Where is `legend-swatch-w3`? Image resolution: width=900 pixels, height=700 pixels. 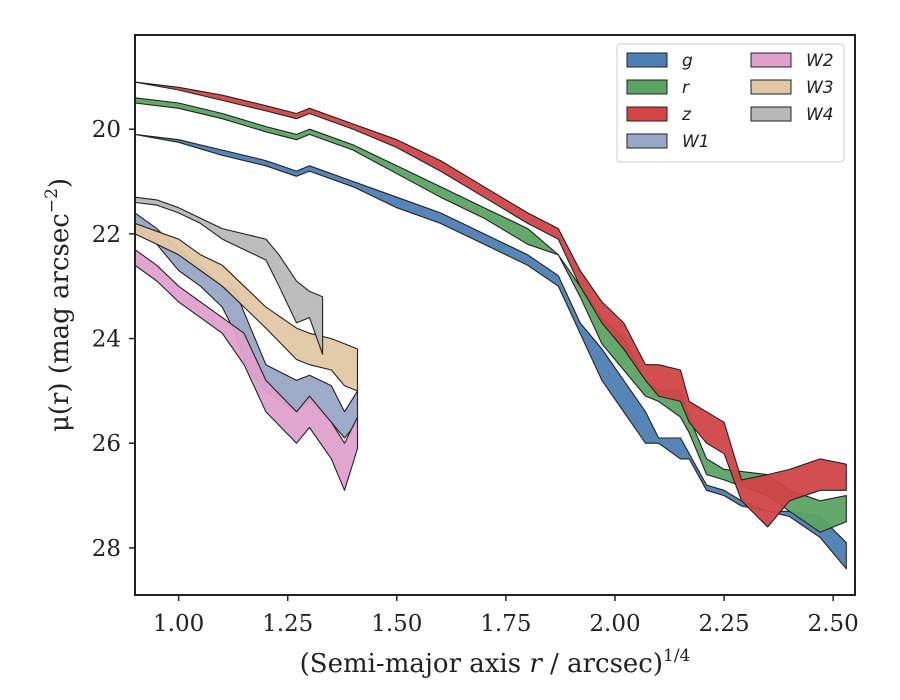
legend-swatch-w3 is located at coordinates (771, 87).